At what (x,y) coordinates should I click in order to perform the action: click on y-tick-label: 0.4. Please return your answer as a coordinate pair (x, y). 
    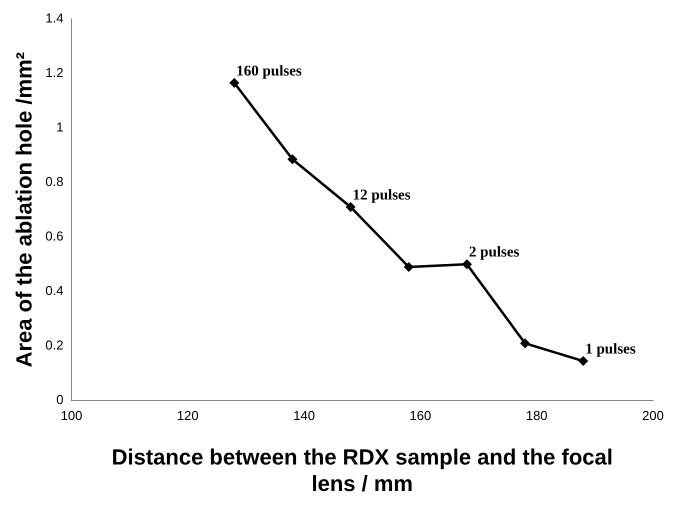
    Looking at the image, I should click on (54, 290).